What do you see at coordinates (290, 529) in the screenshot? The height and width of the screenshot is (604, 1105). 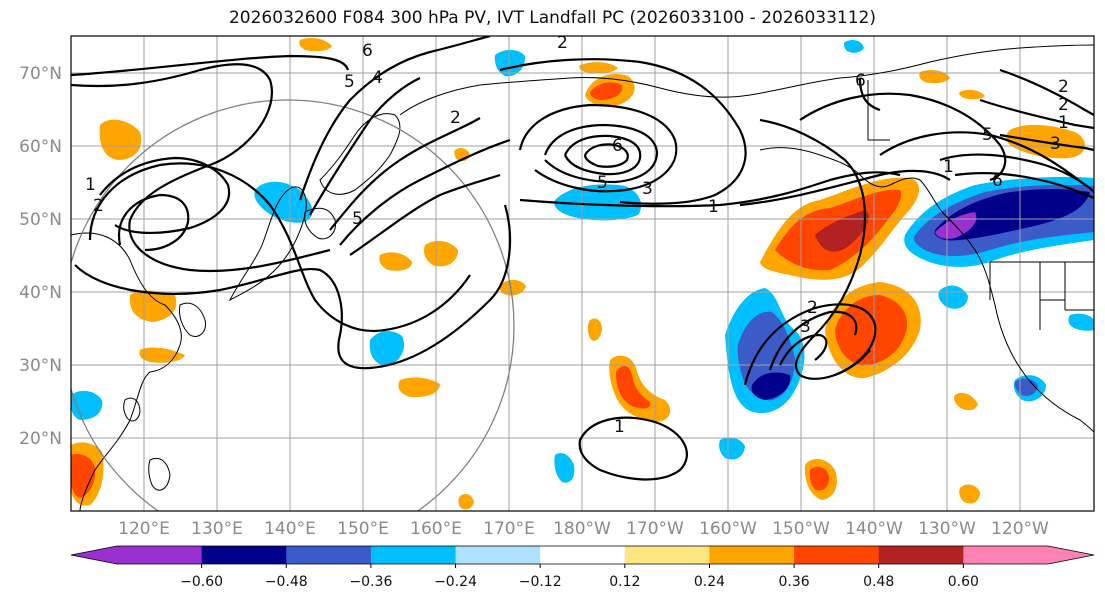 I see `lon-label: 140°E` at bounding box center [290, 529].